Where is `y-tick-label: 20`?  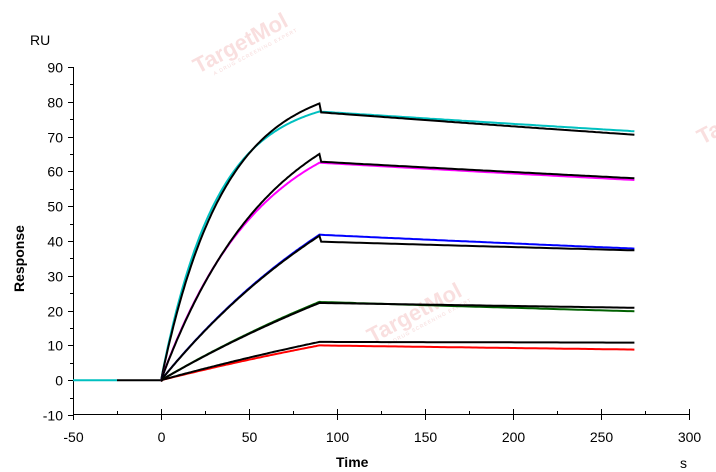 y-tick-label: 20 is located at coordinates (55, 312).